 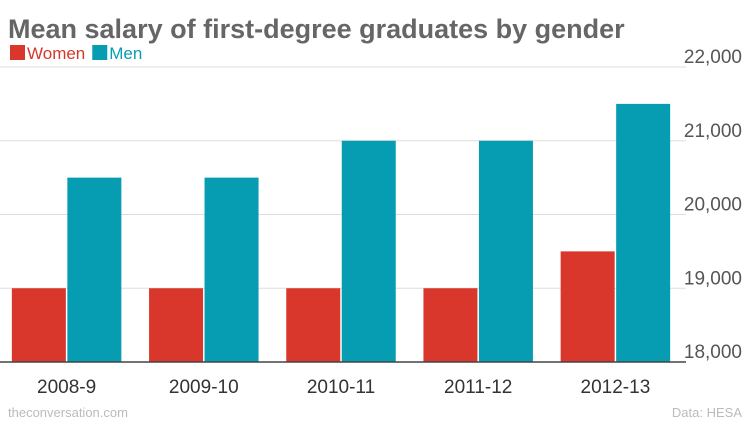 What do you see at coordinates (56, 53) in the screenshot?
I see `legend-label-women: Women` at bounding box center [56, 53].